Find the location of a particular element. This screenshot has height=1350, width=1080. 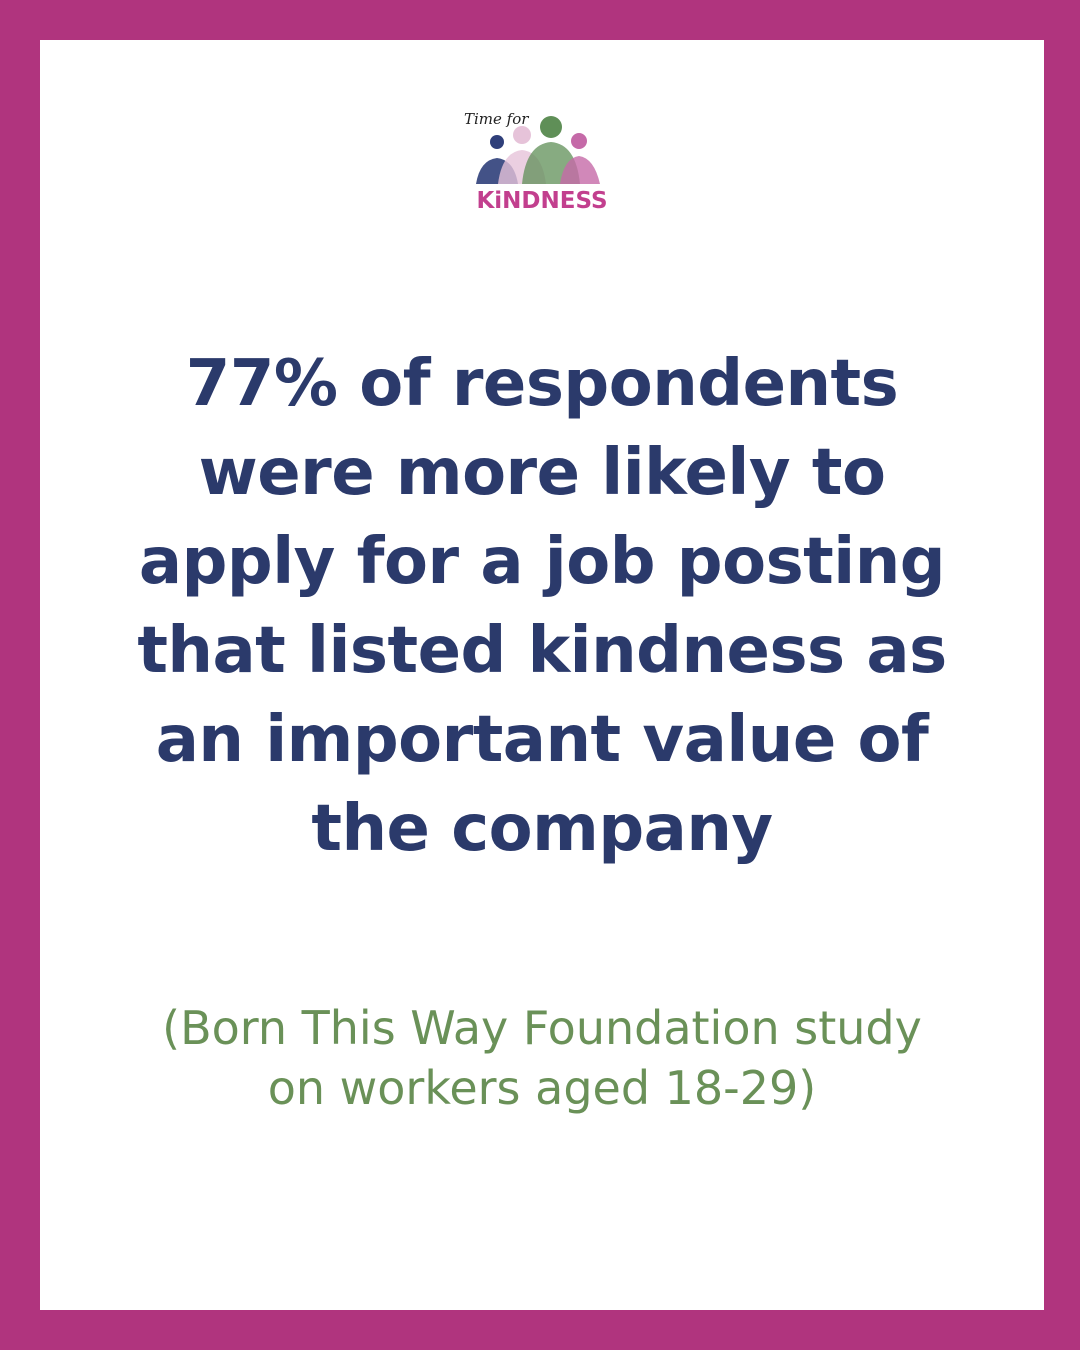

logo-tagline: Time for is located at coordinates (496, 119).